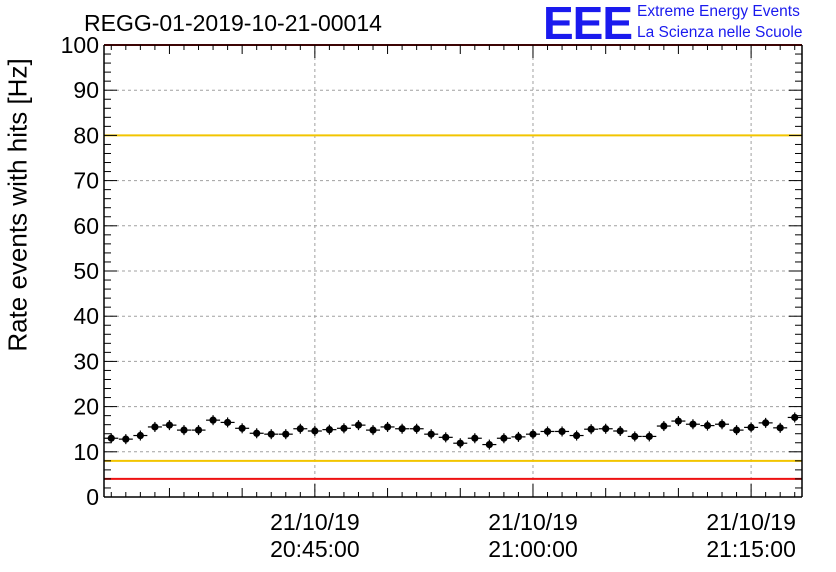 The width and height of the screenshot is (836, 572). I want to click on chart-title: REGG-01-2019-10-21-00014, so click(233, 23).